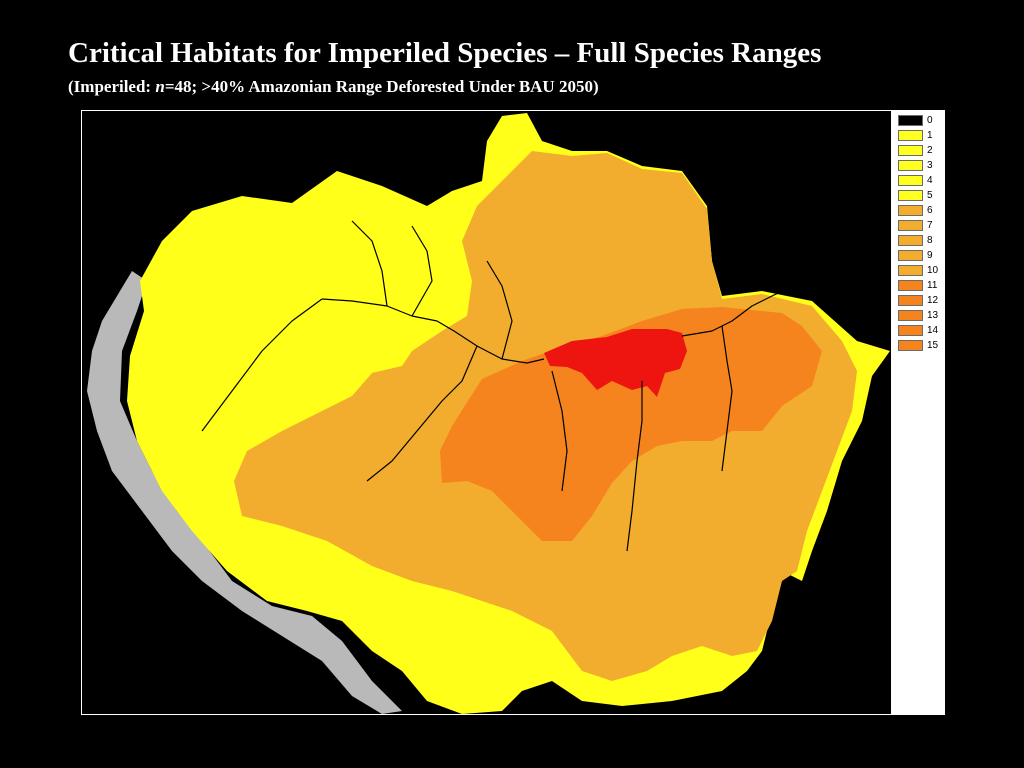 This screenshot has height=768, width=1024. Describe the element at coordinates (933, 330) in the screenshot. I see `legend-label: 14` at that location.